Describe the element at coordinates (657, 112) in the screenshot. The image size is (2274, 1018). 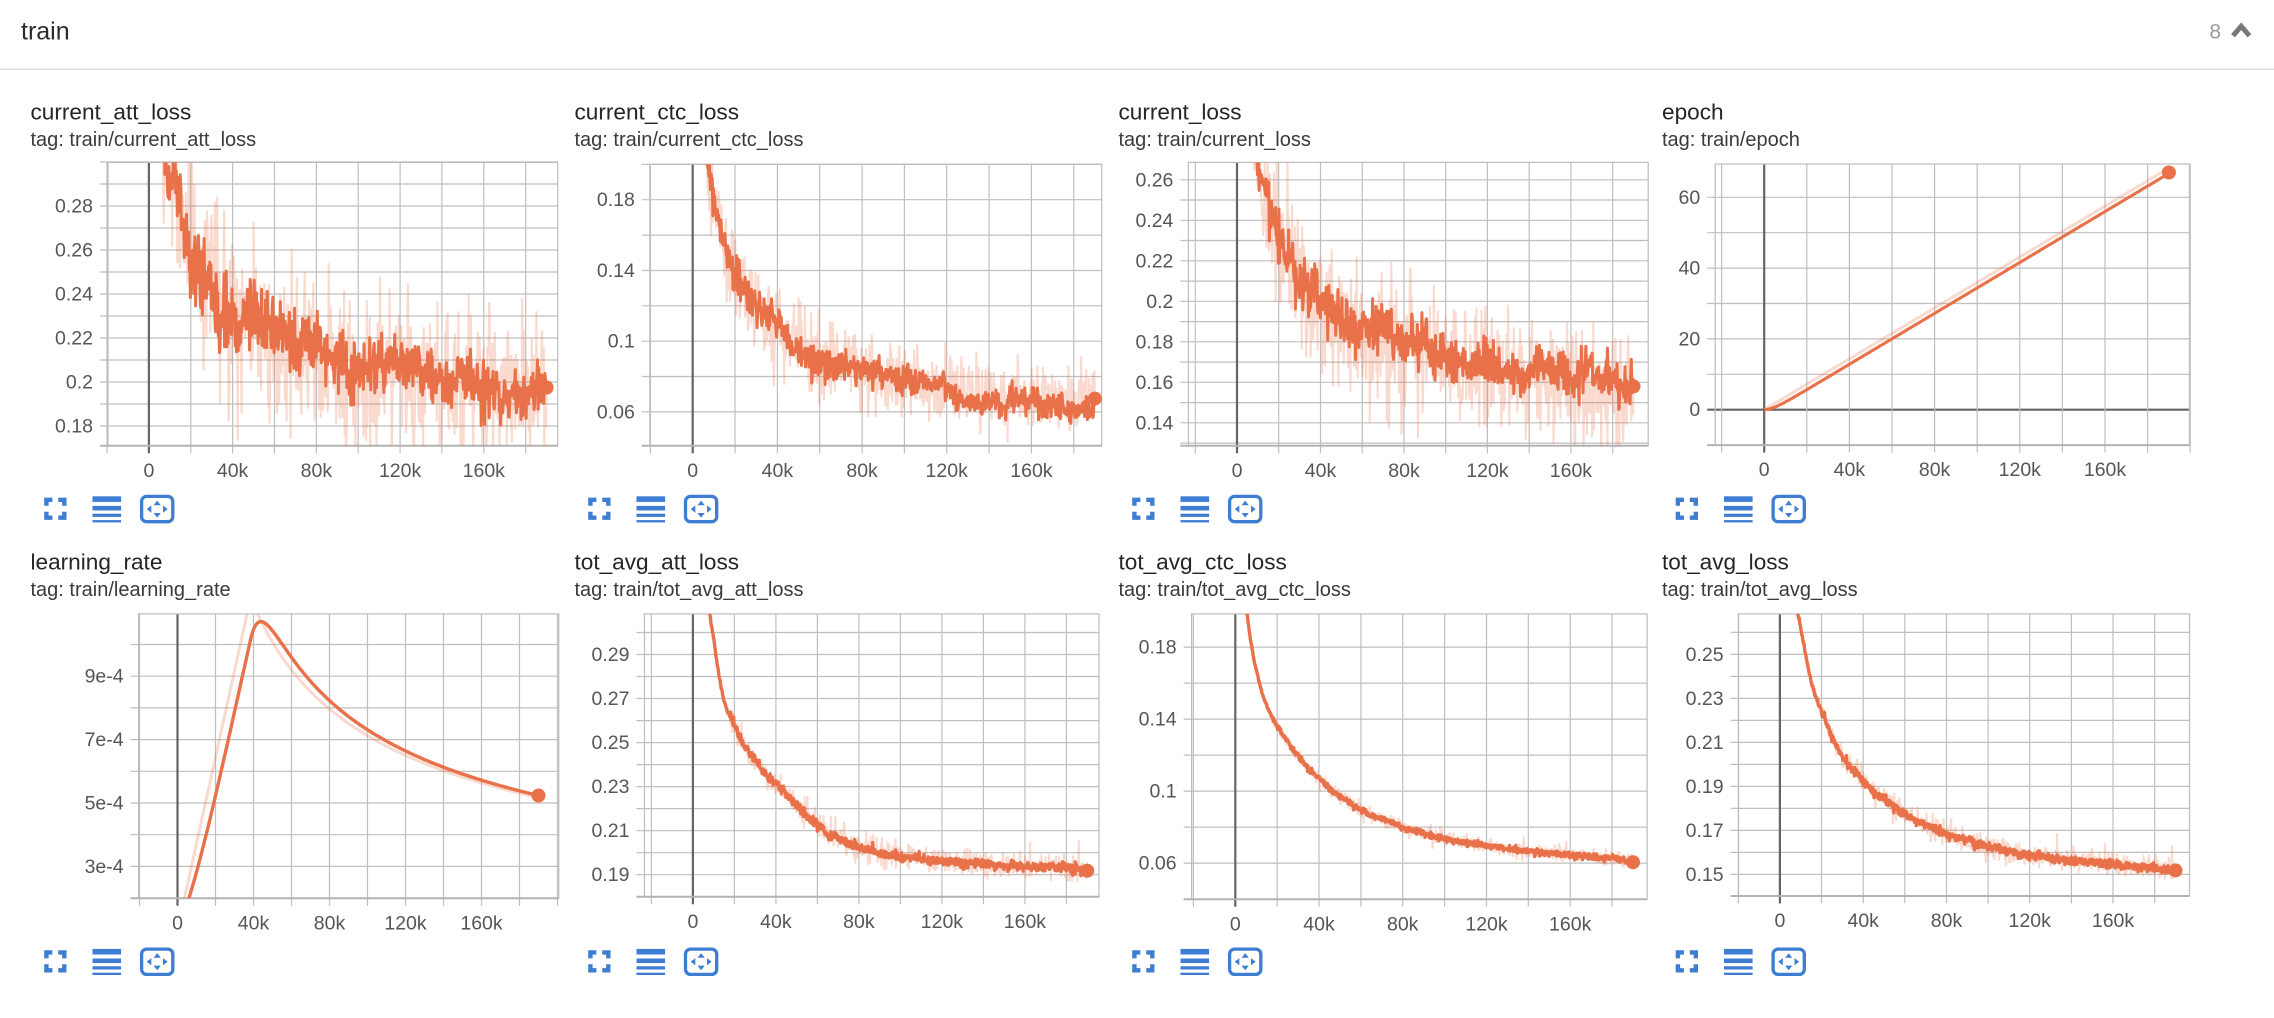
I see `svg-text: current_ctc_loss` at that location.